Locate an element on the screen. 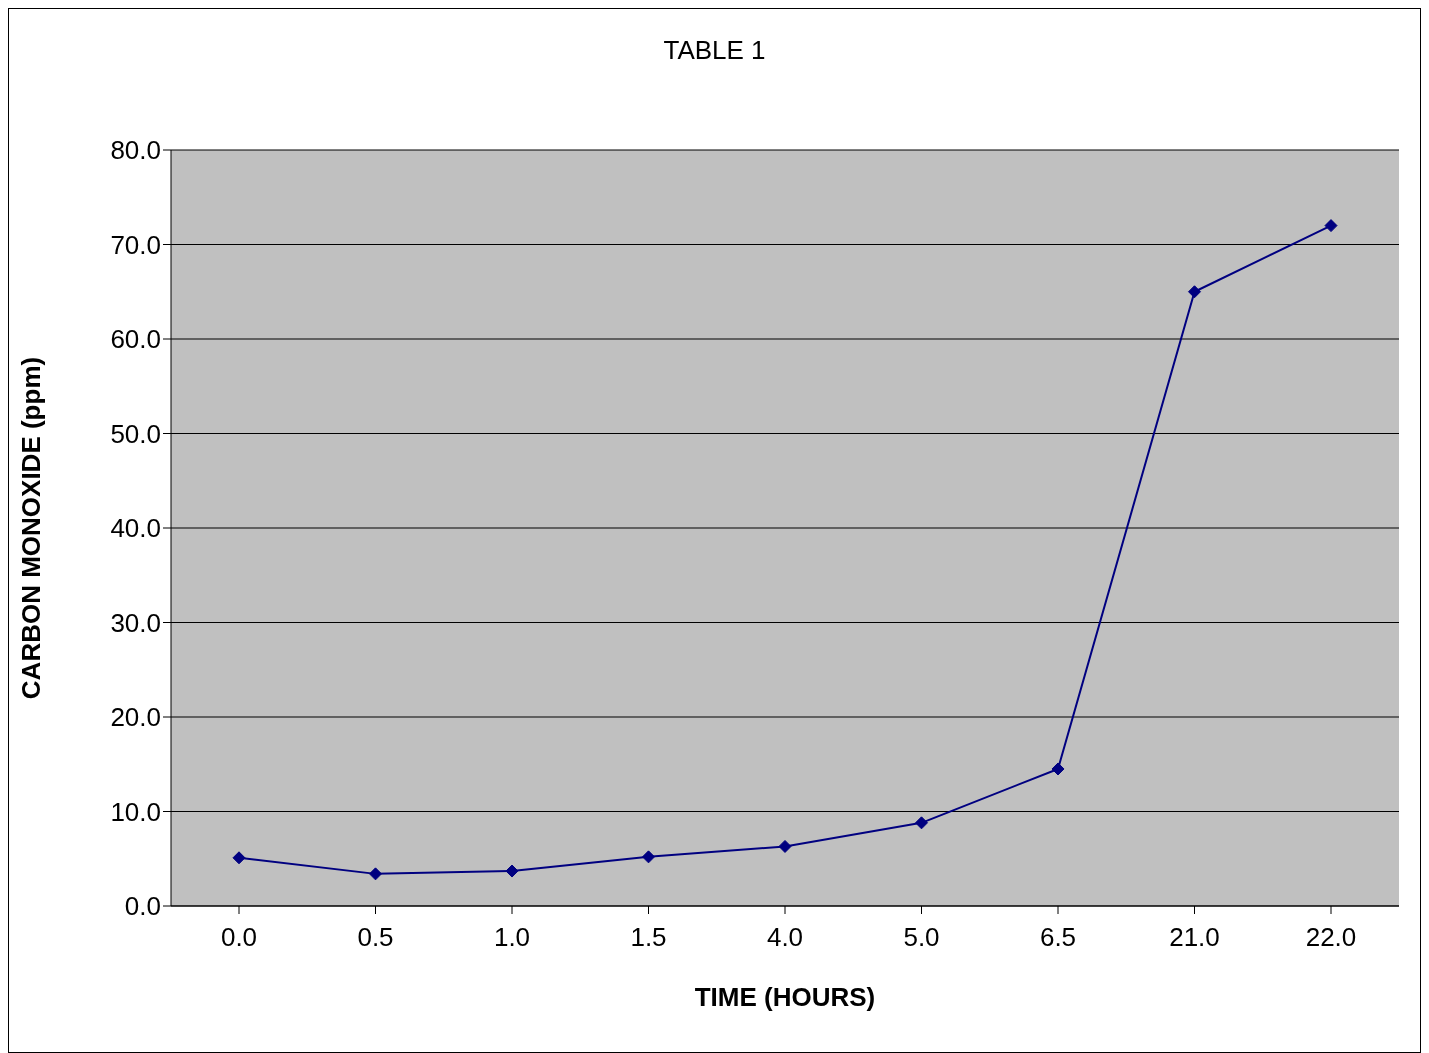  y-tick-label: 70.0 is located at coordinates (135, 244).